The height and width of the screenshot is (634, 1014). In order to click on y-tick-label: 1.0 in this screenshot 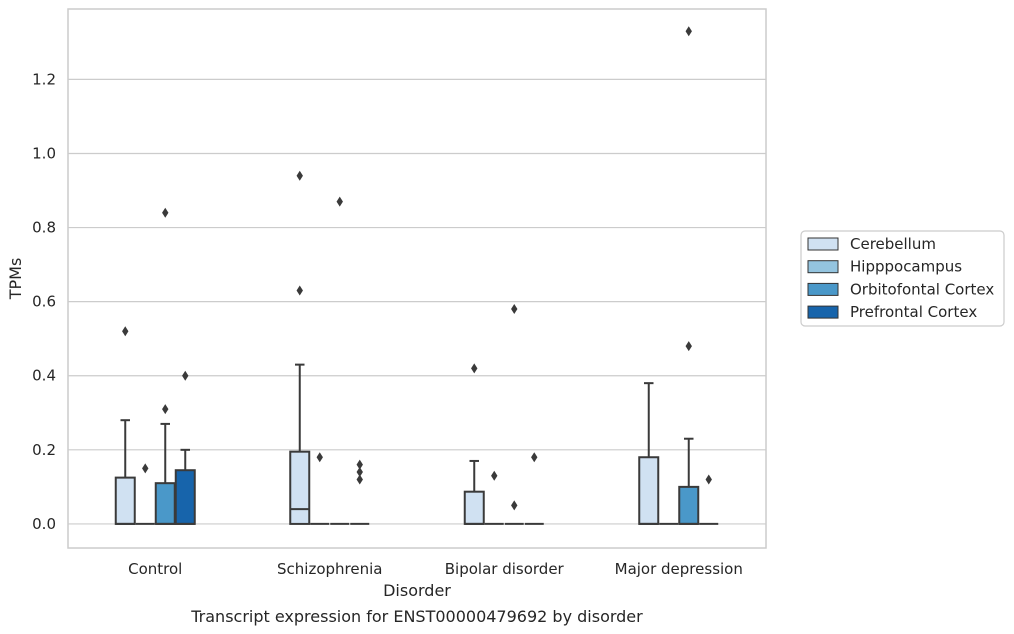, I will do `click(44, 153)`.